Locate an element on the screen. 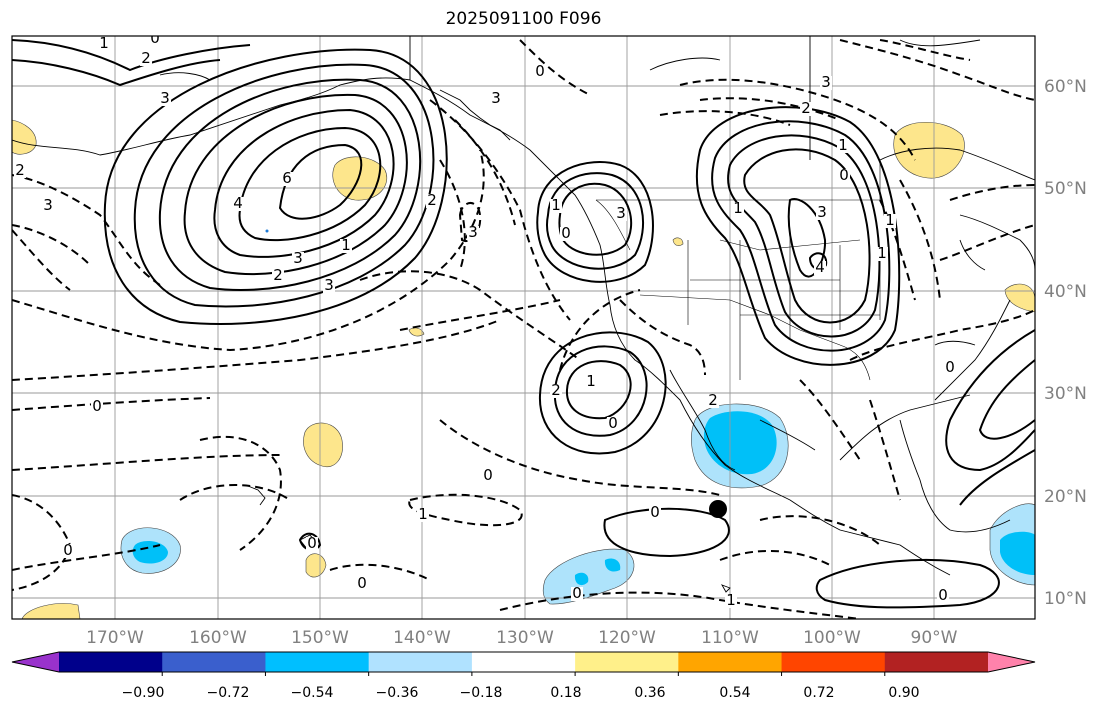 The image size is (1105, 712). latitude-axis: 10°N 20°N 30°N 40°N 50°N 60°N is located at coordinates (1065, 343).